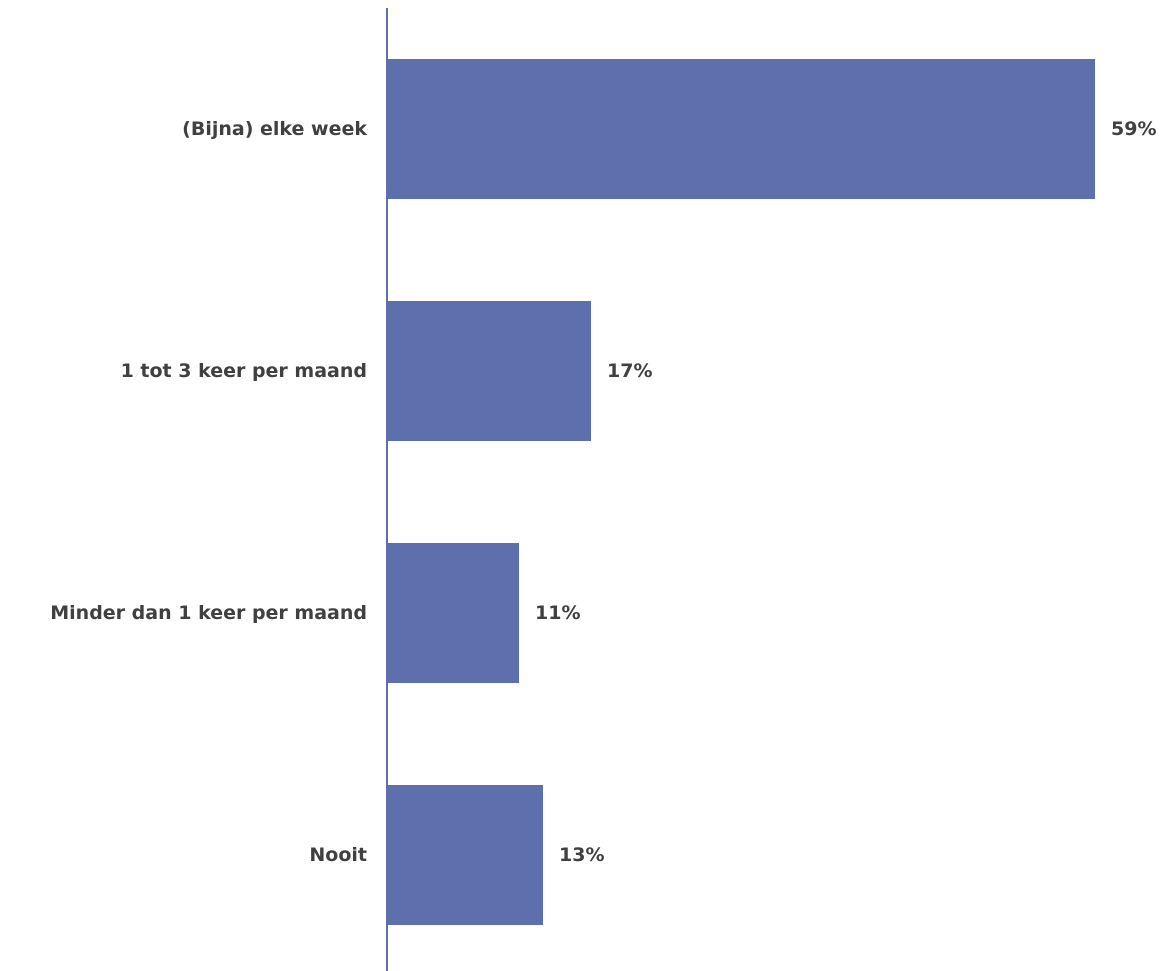 The height and width of the screenshot is (971, 1173). Describe the element at coordinates (274, 129) in the screenshot. I see `category-label-0: (Bijna) elke week` at that location.